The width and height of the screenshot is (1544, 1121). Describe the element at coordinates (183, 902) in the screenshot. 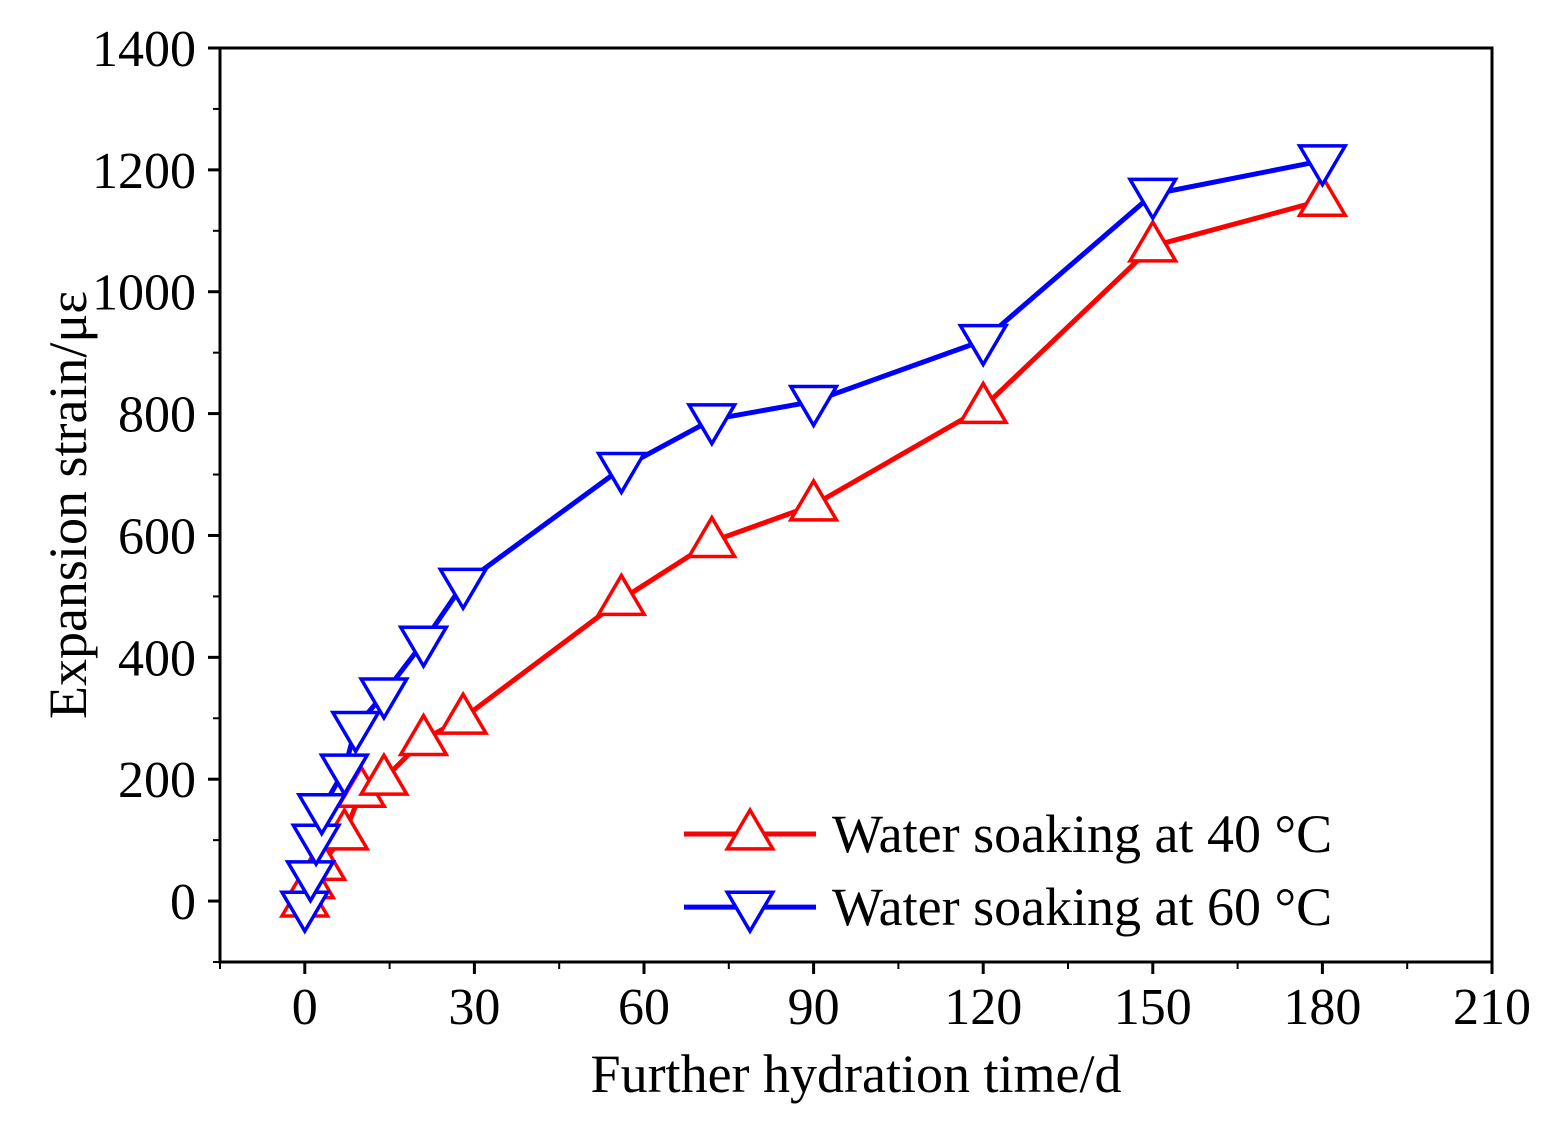

I see `y-tick-label: 0` at that location.